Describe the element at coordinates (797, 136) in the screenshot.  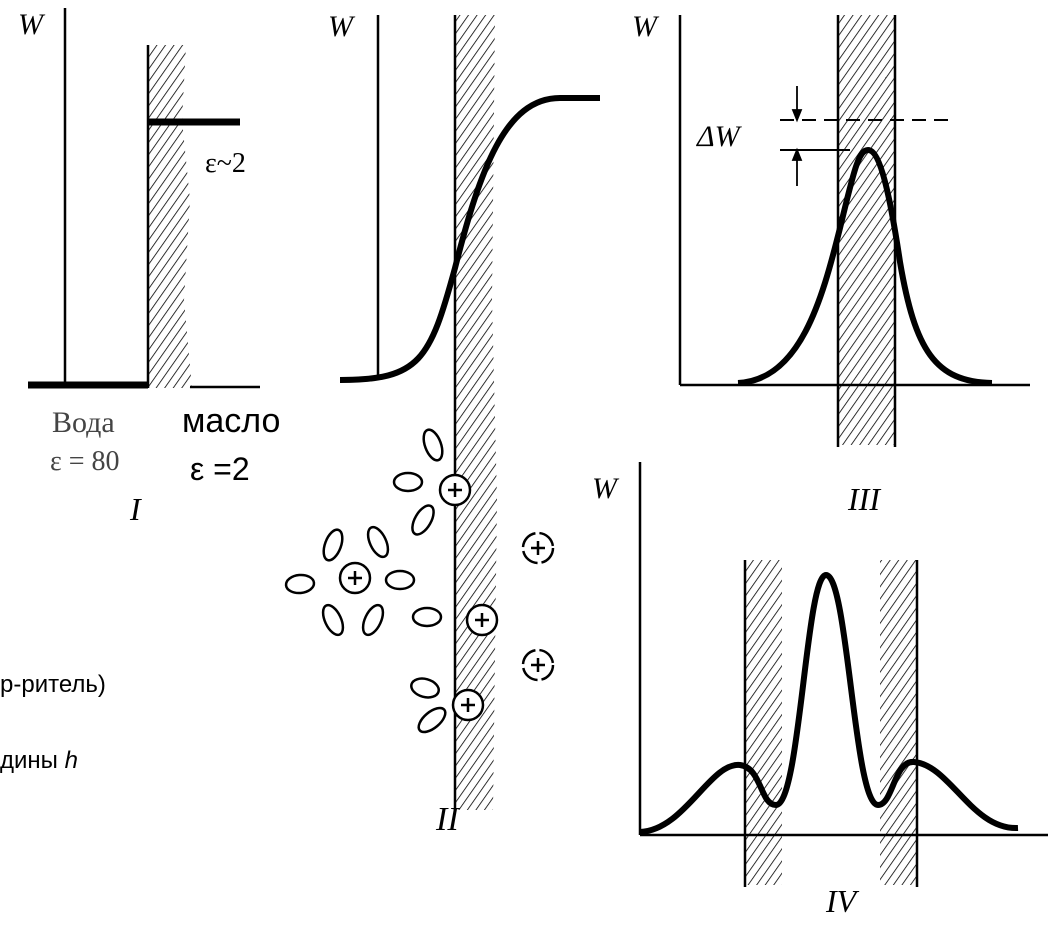
I see `delta-arrows` at that location.